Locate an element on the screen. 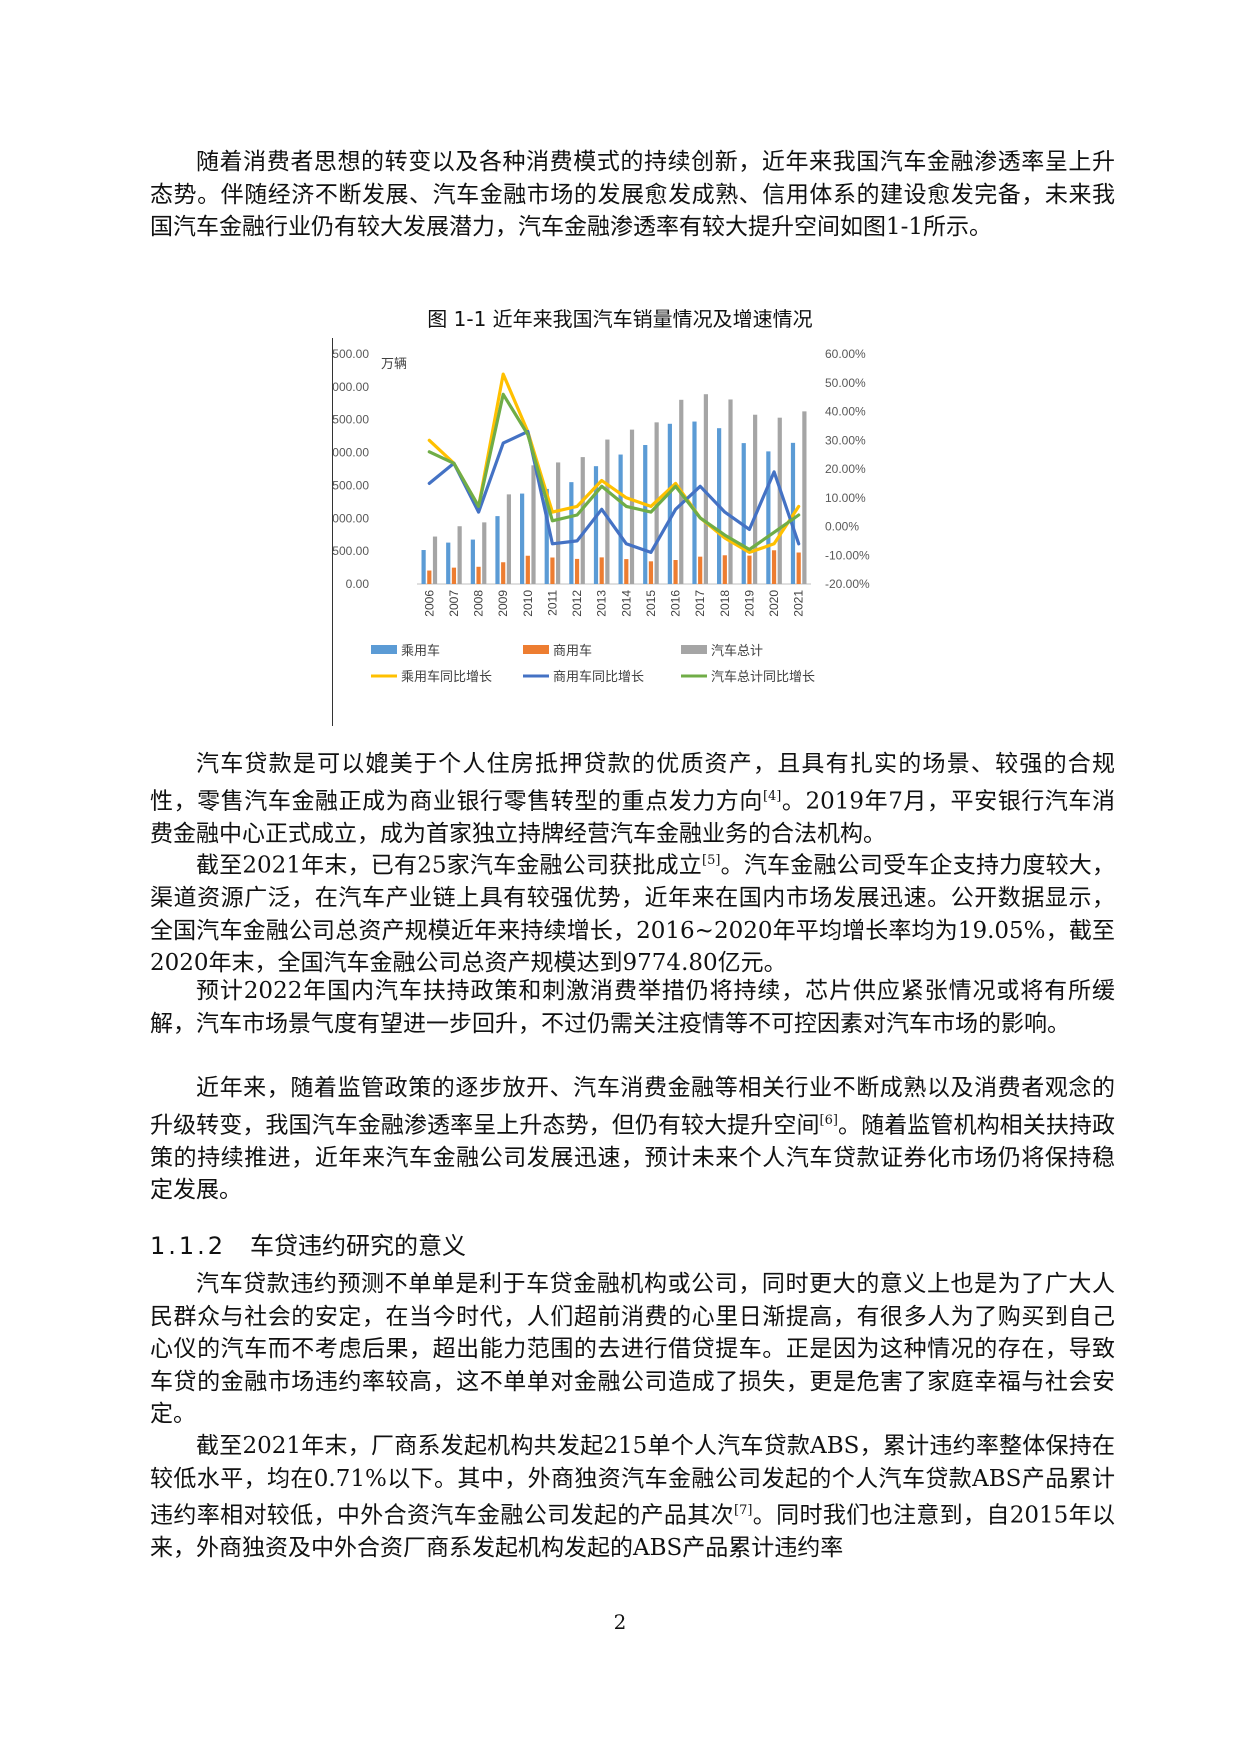  bar-乘用车-2011 is located at coordinates (546, 536).